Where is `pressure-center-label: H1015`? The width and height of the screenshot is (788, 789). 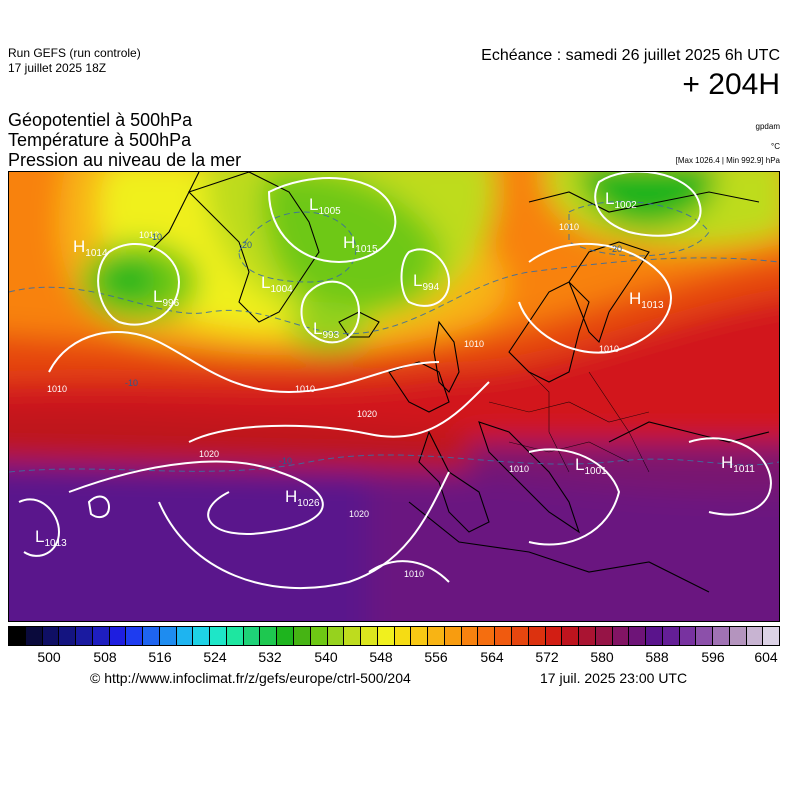
pressure-center-label: H1015 is located at coordinates (360, 244).